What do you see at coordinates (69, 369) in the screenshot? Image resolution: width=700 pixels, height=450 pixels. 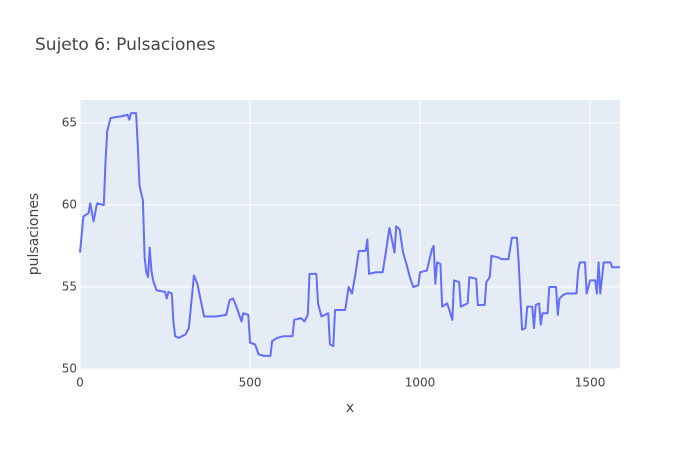 I see `y-tick-label: 50` at bounding box center [69, 369].